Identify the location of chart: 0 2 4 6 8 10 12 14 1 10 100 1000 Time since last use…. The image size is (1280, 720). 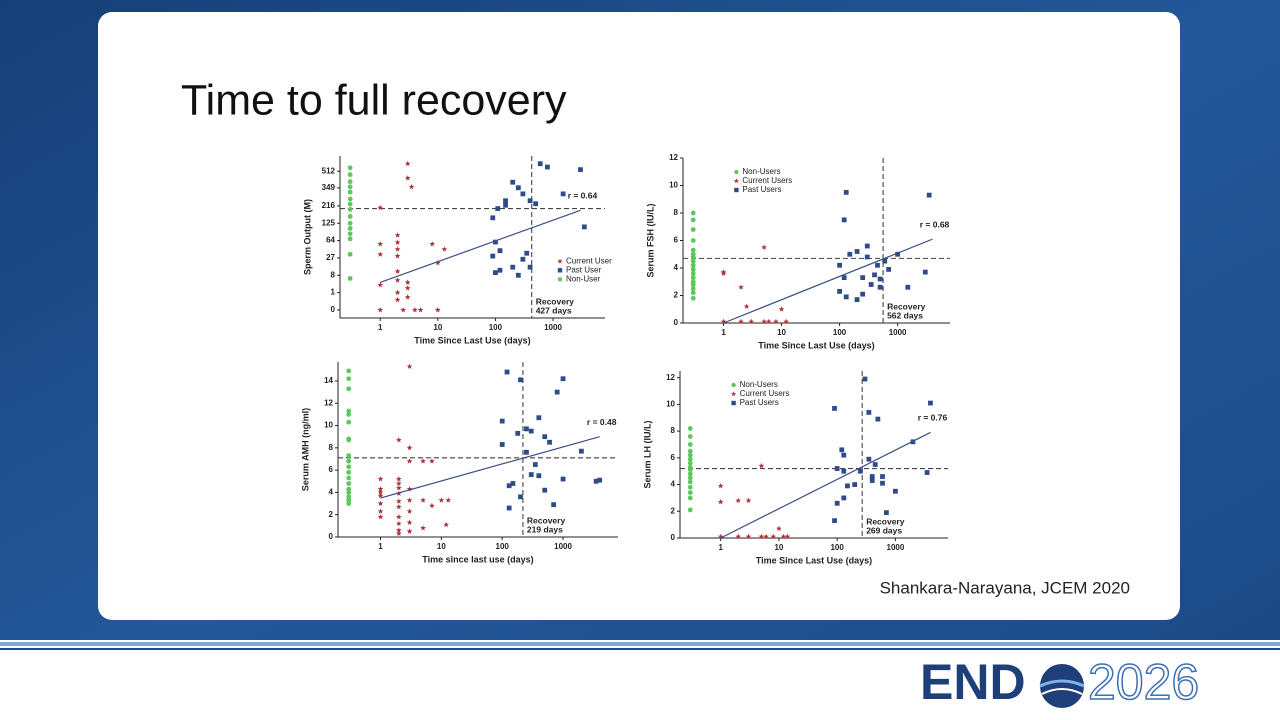
(459, 463).